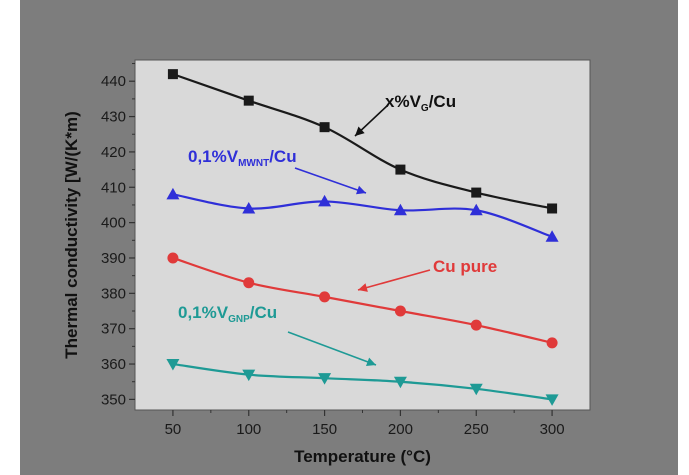 This screenshot has height=475, width=689. Describe the element at coordinates (113, 117) in the screenshot. I see `y-tick-label: 430` at that location.